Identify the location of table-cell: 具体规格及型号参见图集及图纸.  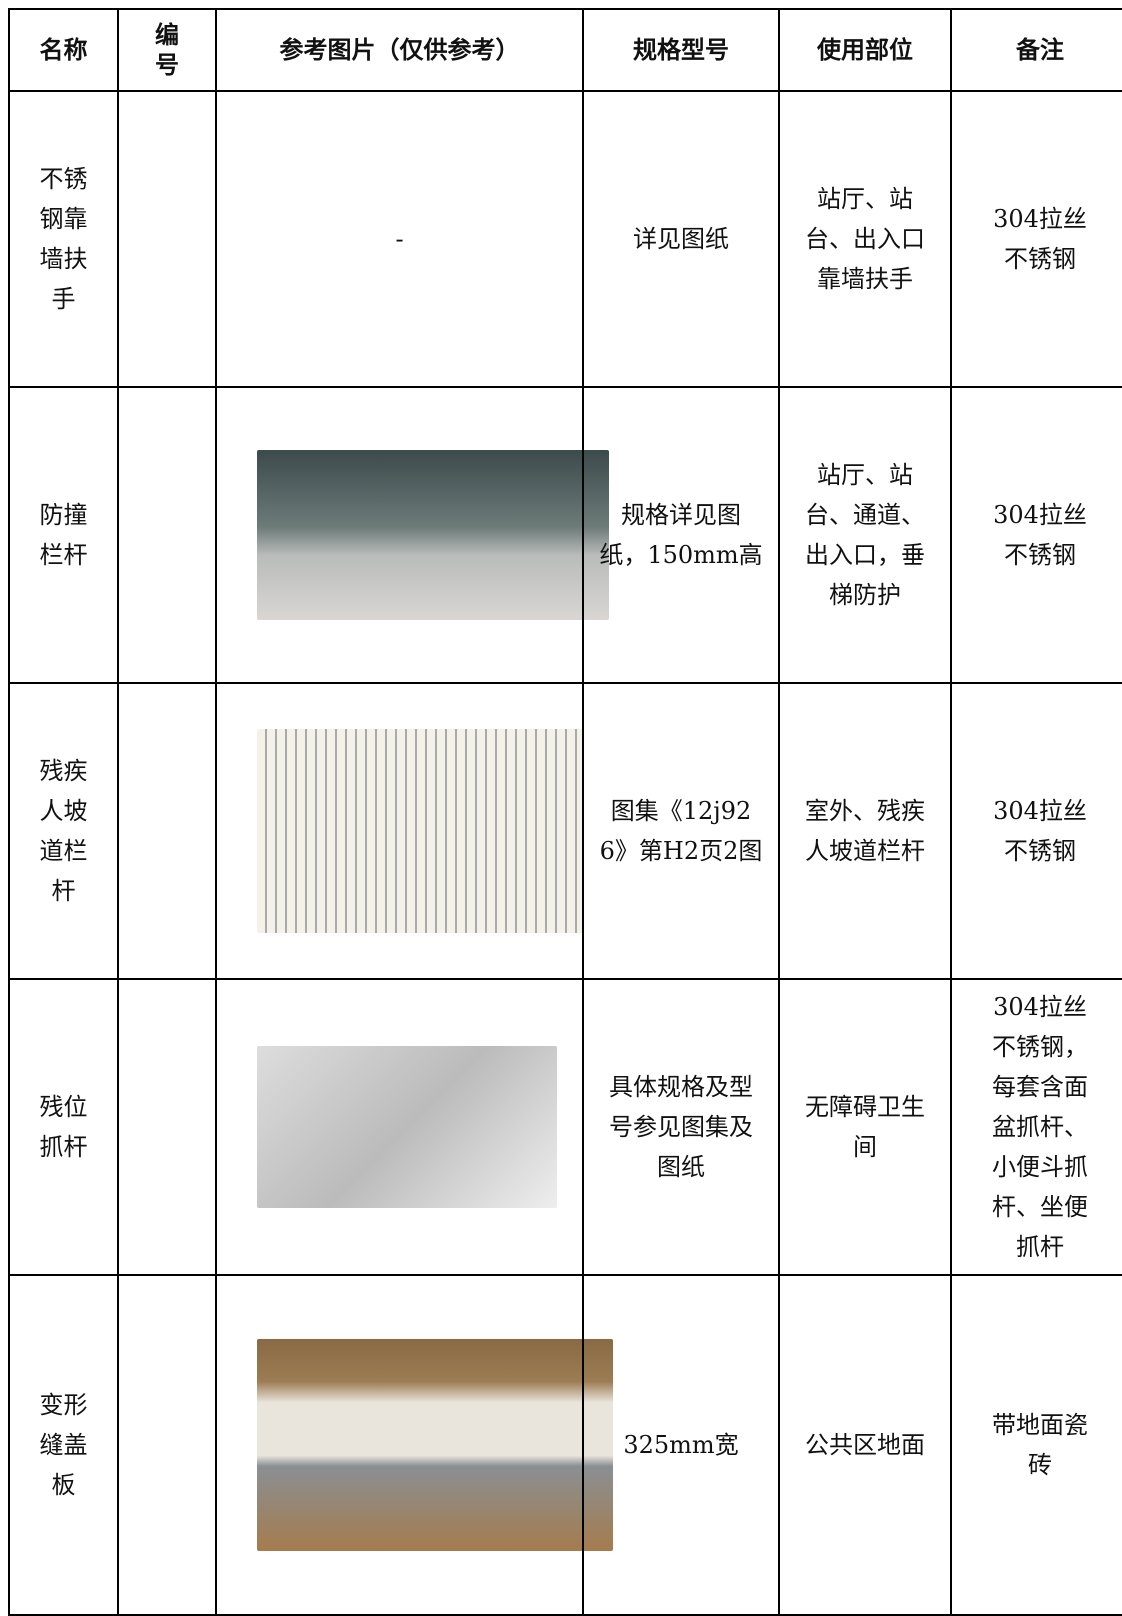
(681, 1127).